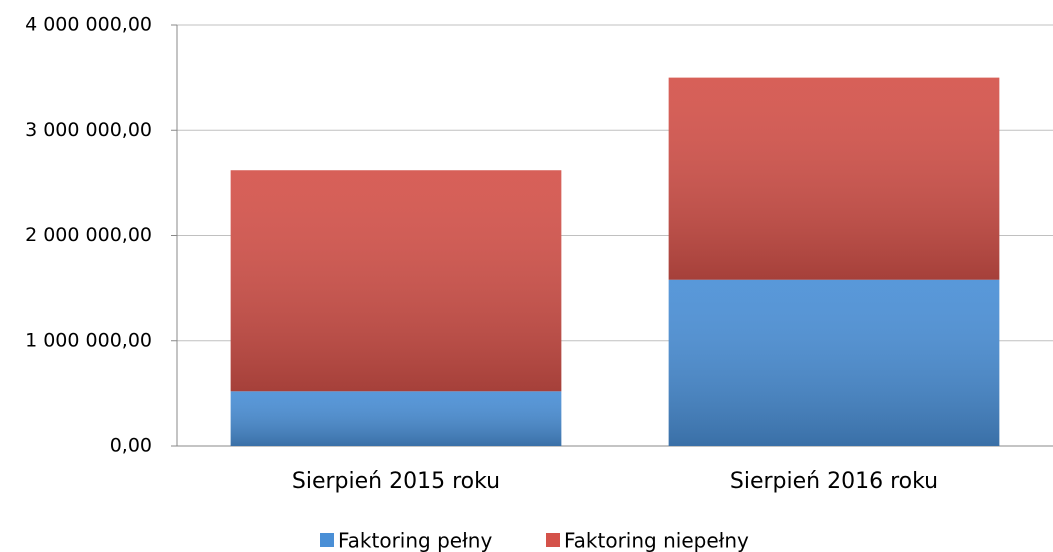 This screenshot has width=1053, height=552. Describe the element at coordinates (396, 481) in the screenshot. I see `x-tick-label: Sierpień 2015 roku` at that location.